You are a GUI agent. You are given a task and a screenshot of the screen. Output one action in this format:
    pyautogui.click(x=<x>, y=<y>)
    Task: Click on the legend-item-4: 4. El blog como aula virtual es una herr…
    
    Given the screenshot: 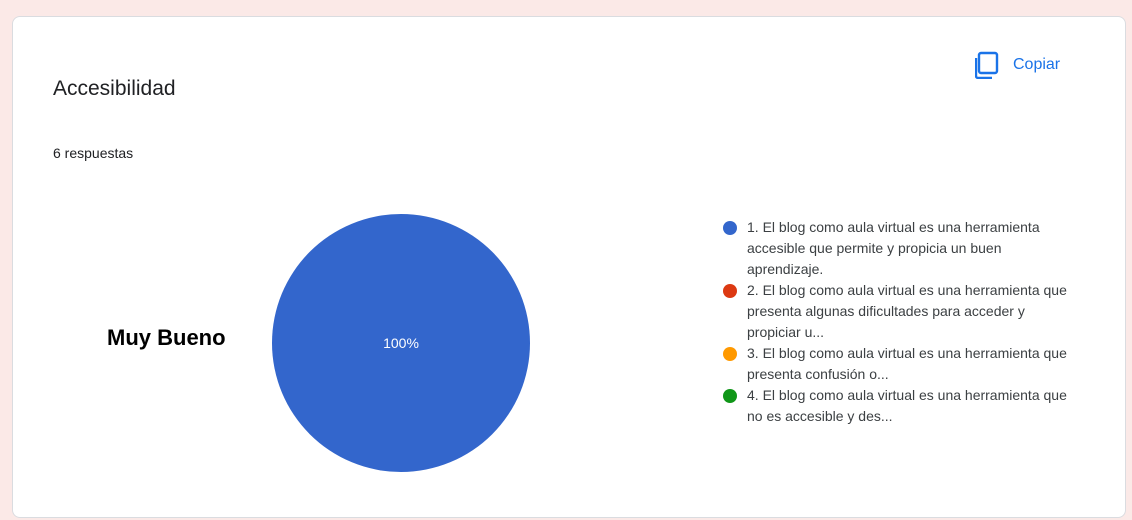 What is the action you would take?
    pyautogui.click(x=901, y=406)
    